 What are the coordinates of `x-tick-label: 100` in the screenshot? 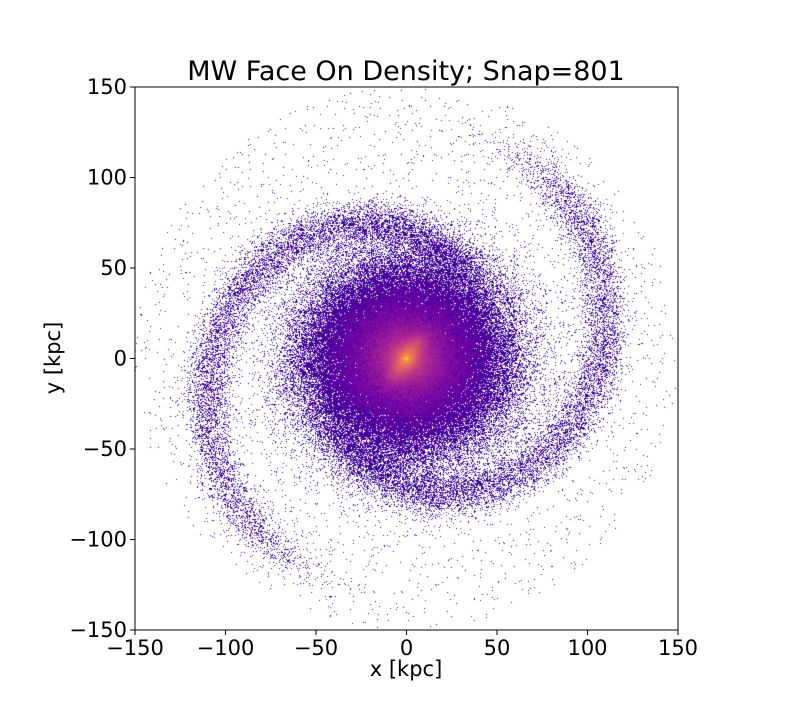 It's located at (587, 648).